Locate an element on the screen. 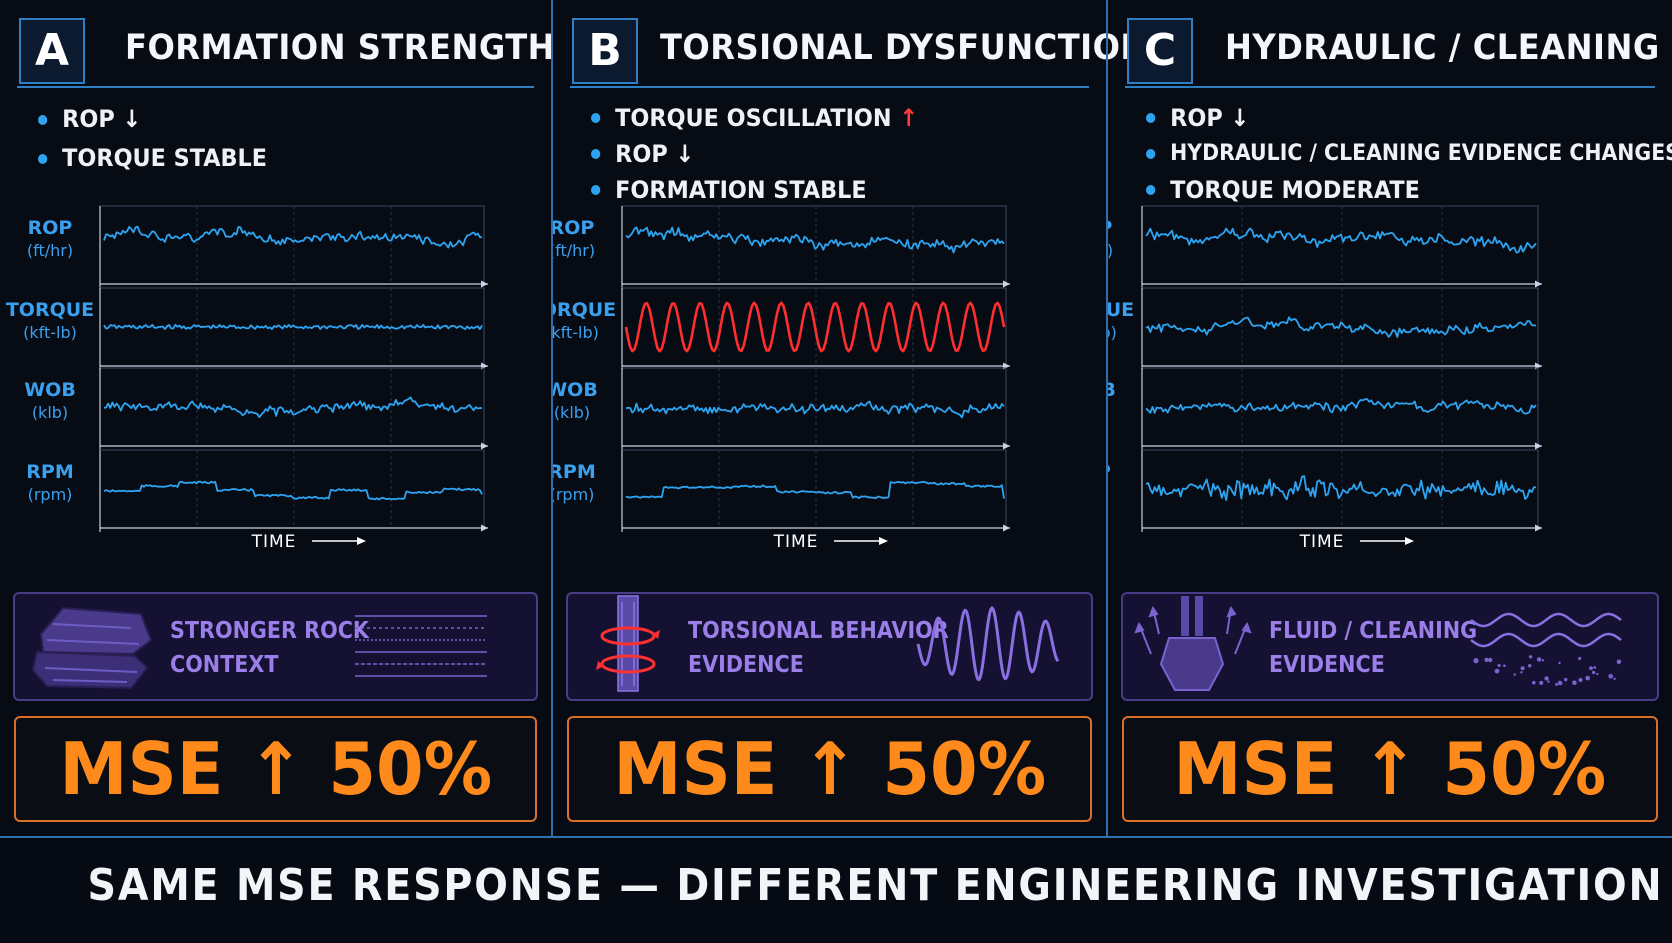  evidence-text: FLUID / CLEANING EVIDENCE is located at coordinates (1373, 648).